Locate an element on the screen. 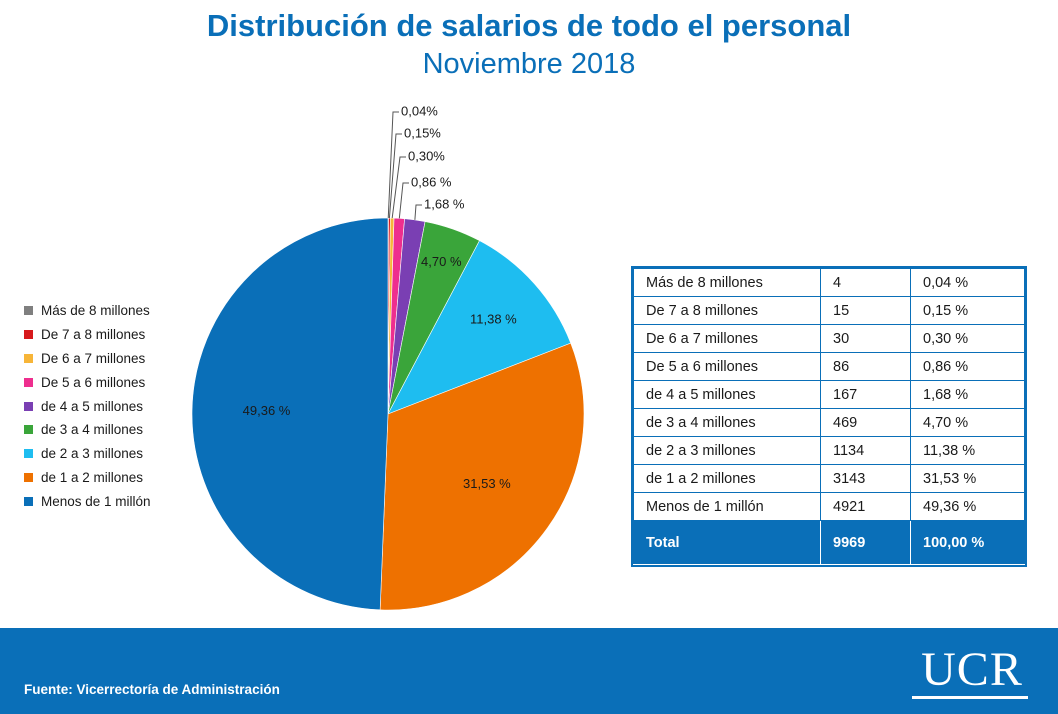  table-cell-count: 30 is located at coordinates (865, 338).